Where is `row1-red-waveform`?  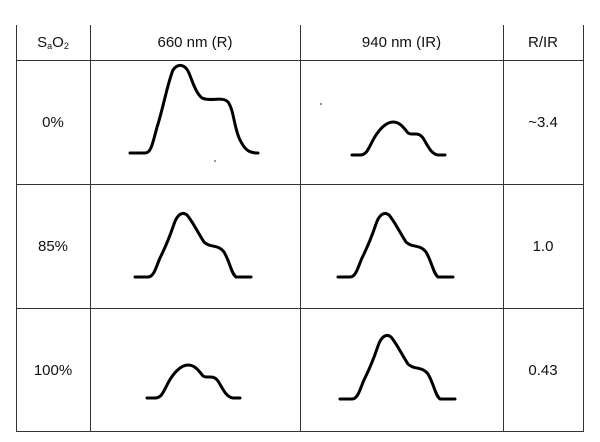
row1-red-waveform is located at coordinates (194, 109).